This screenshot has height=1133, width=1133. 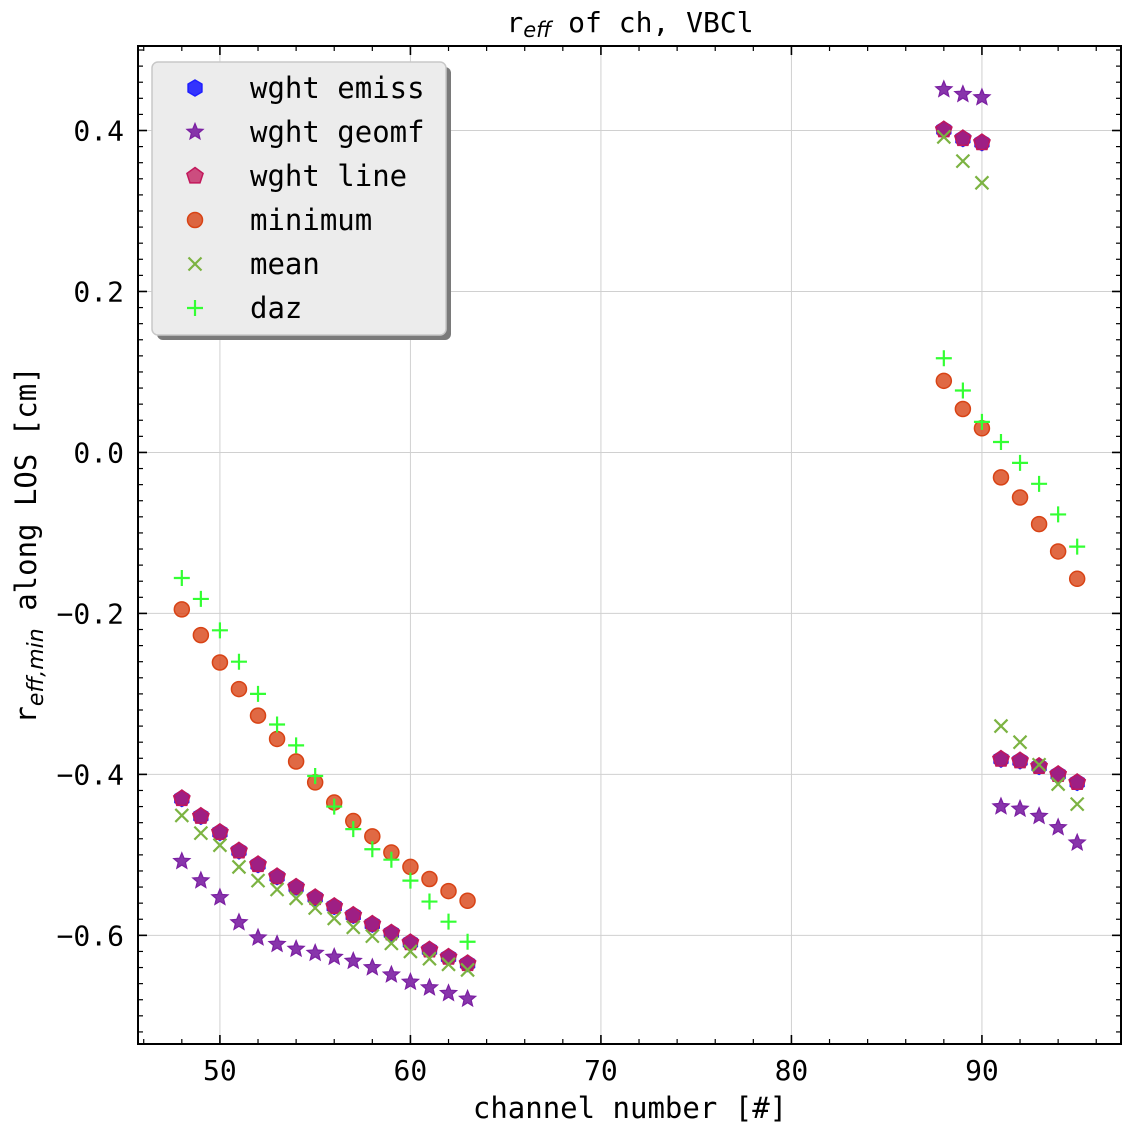 What do you see at coordinates (337, 88) in the screenshot?
I see `legend-label: wght emiss` at bounding box center [337, 88].